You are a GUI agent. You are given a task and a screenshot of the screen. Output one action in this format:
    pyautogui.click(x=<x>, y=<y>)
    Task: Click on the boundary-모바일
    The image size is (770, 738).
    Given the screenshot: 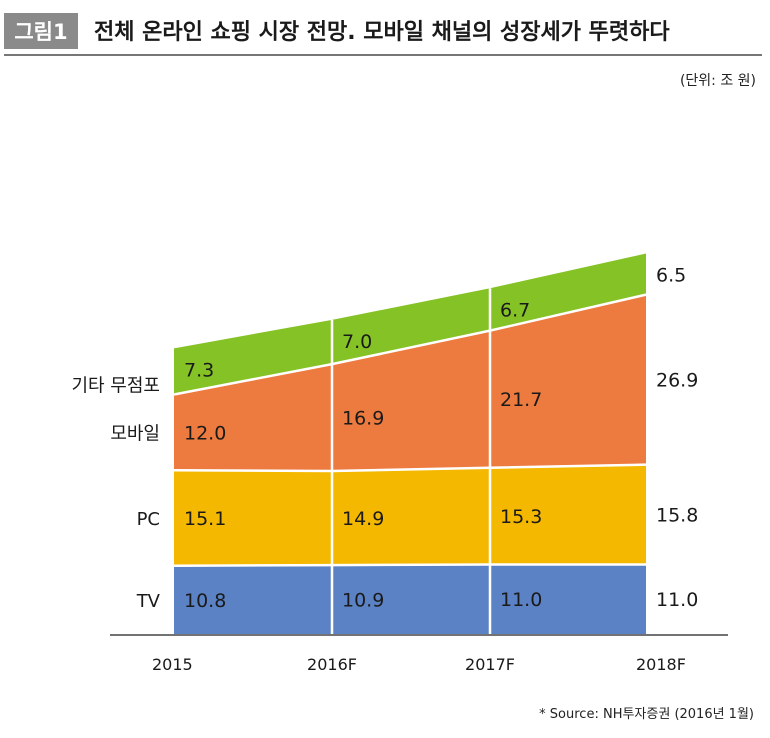 What is the action you would take?
    pyautogui.click(x=410, y=344)
    